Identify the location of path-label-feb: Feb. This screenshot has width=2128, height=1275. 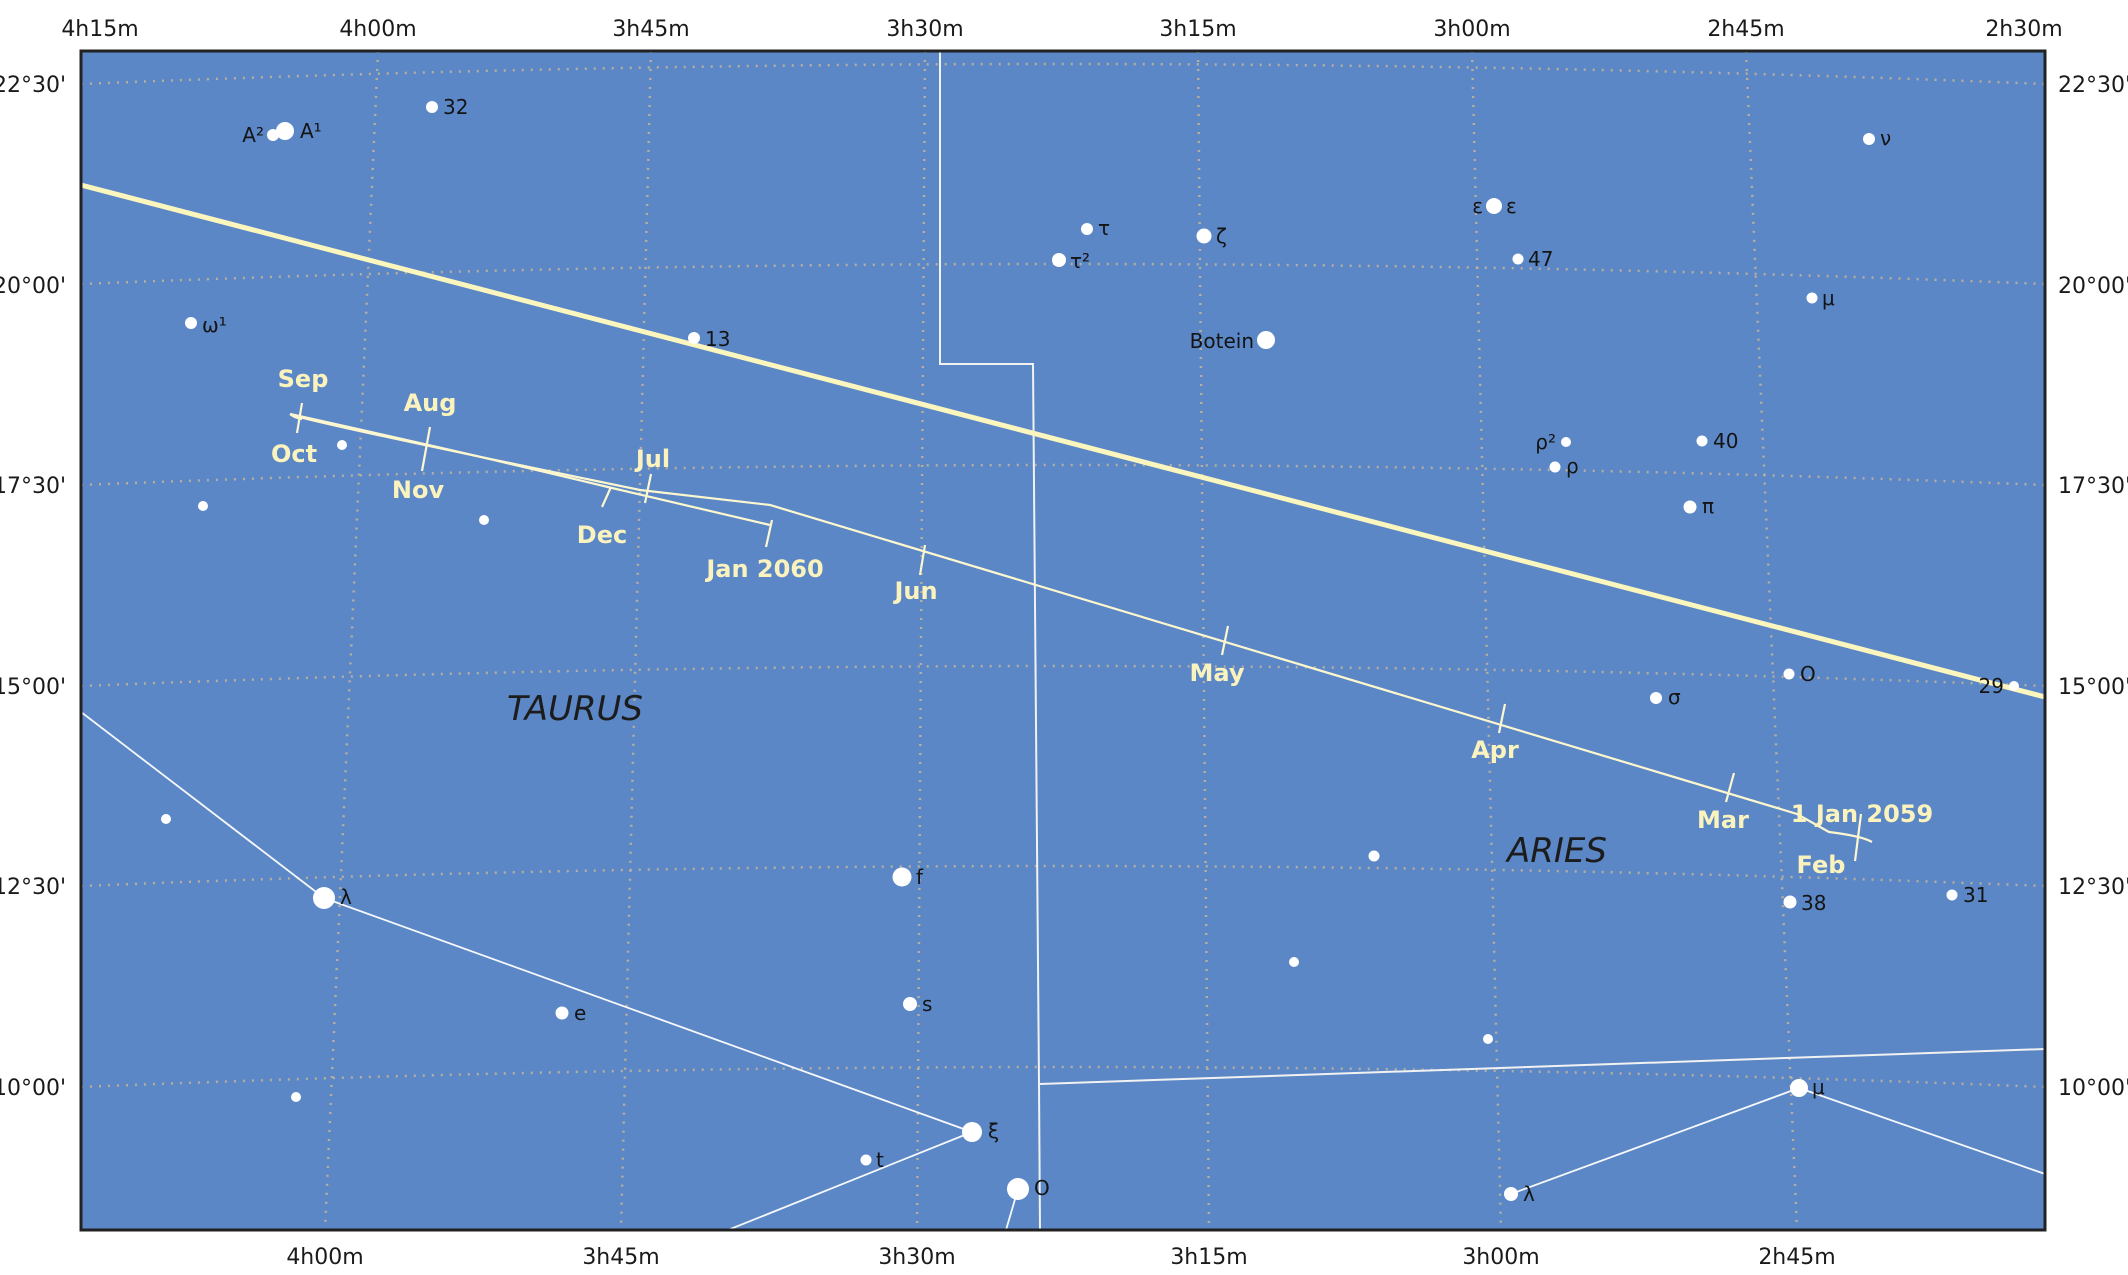
(1821, 865).